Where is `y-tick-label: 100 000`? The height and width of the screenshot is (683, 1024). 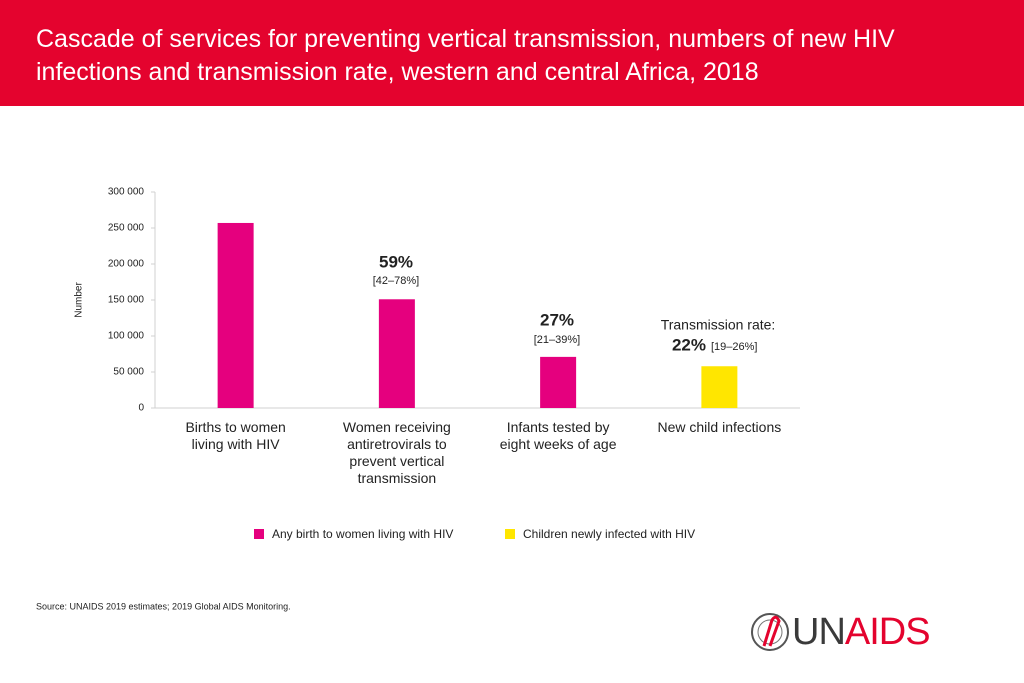
y-tick-label: 100 000 is located at coordinates (126, 336).